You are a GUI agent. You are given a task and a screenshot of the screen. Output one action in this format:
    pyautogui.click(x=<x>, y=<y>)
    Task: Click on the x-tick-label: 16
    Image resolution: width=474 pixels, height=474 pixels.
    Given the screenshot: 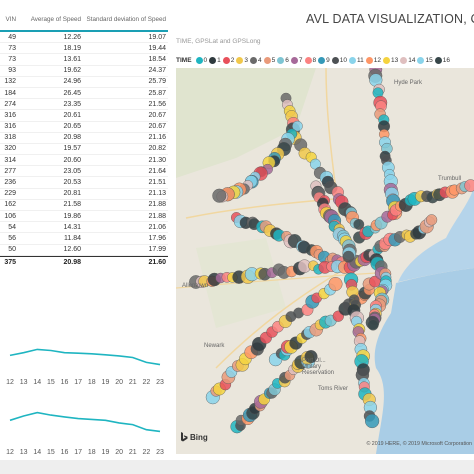 What is the action you would take?
    pyautogui.click(x=65, y=452)
    